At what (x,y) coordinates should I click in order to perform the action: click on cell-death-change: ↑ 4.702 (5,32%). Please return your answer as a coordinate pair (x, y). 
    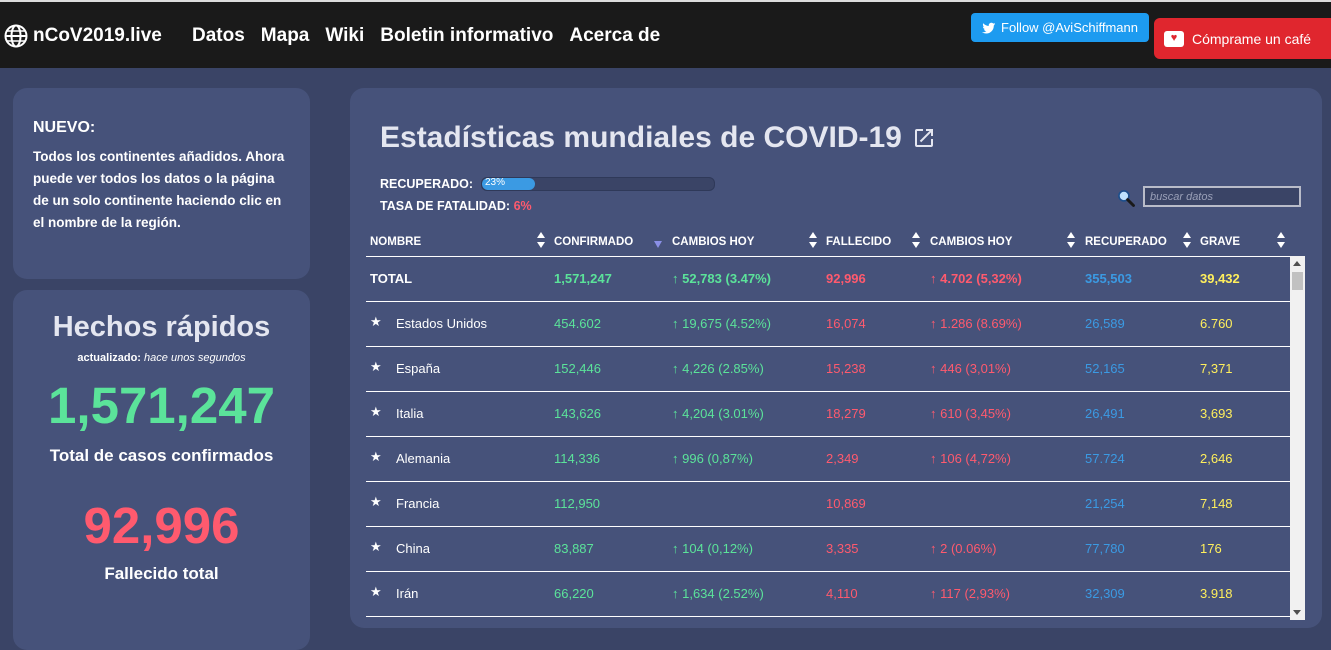
    Looking at the image, I should click on (976, 278).